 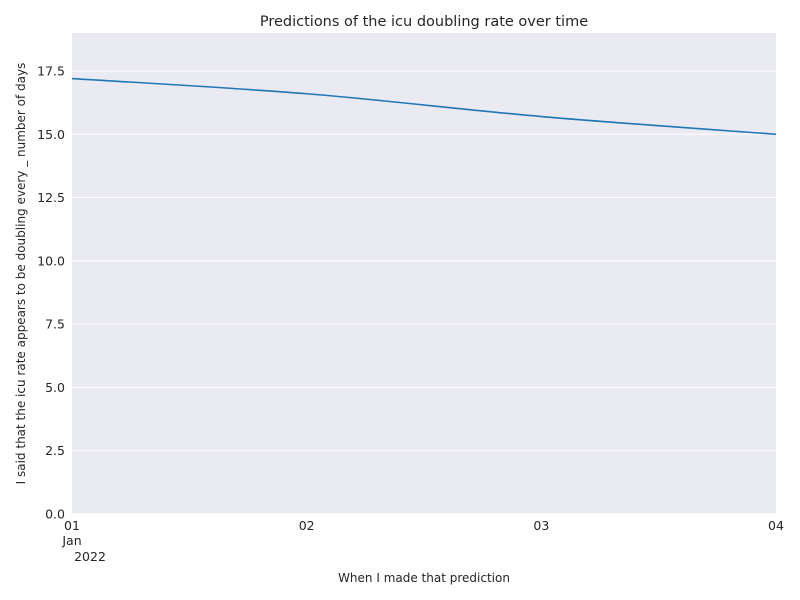 What do you see at coordinates (307, 525) in the screenshot?
I see `x-tick-label: 02` at bounding box center [307, 525].